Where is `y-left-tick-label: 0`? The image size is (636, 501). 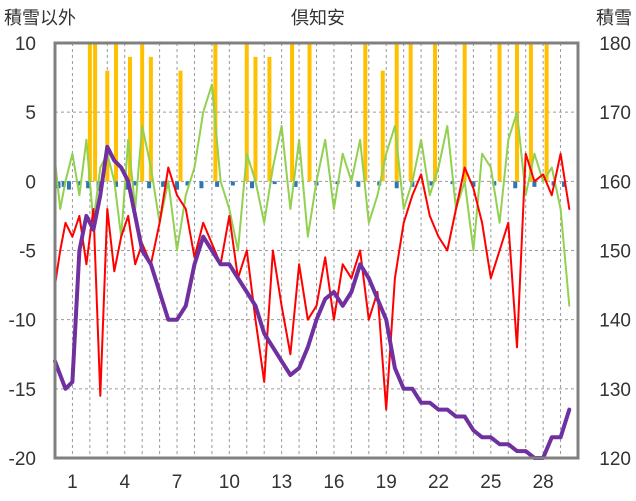
y-left-tick-label: 0 is located at coordinates (30, 182).